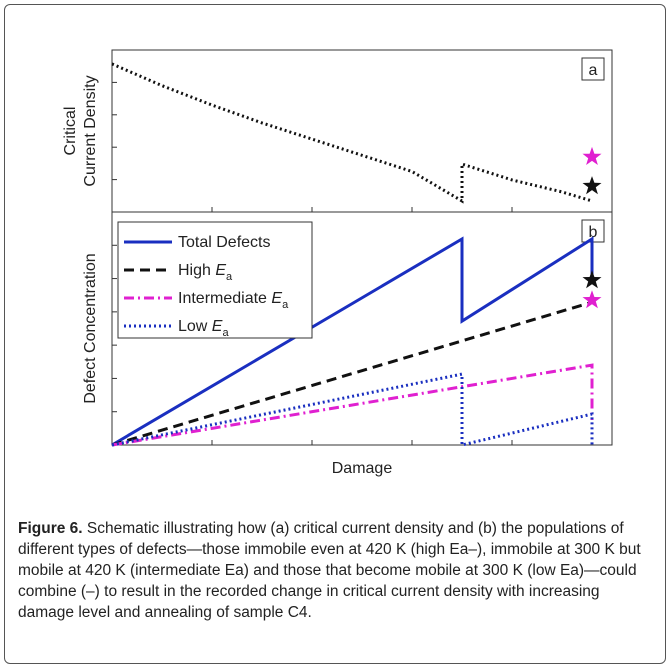  What do you see at coordinates (90, 130) in the screenshot?
I see `y-axis-label: Current Density` at bounding box center [90, 130].